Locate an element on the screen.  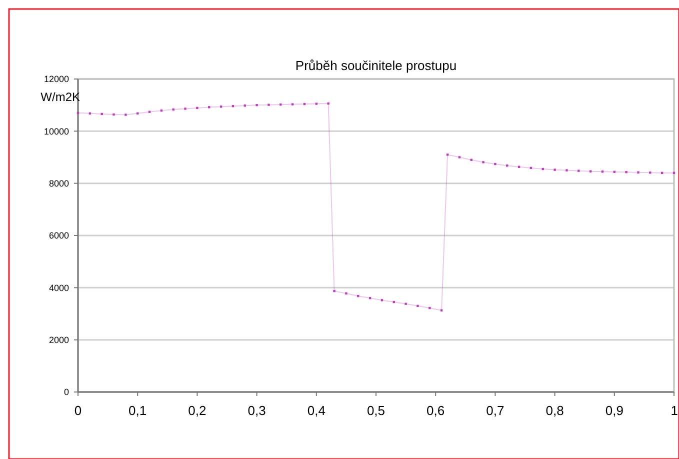
y-tick-label: 8000 is located at coordinates (58, 183).